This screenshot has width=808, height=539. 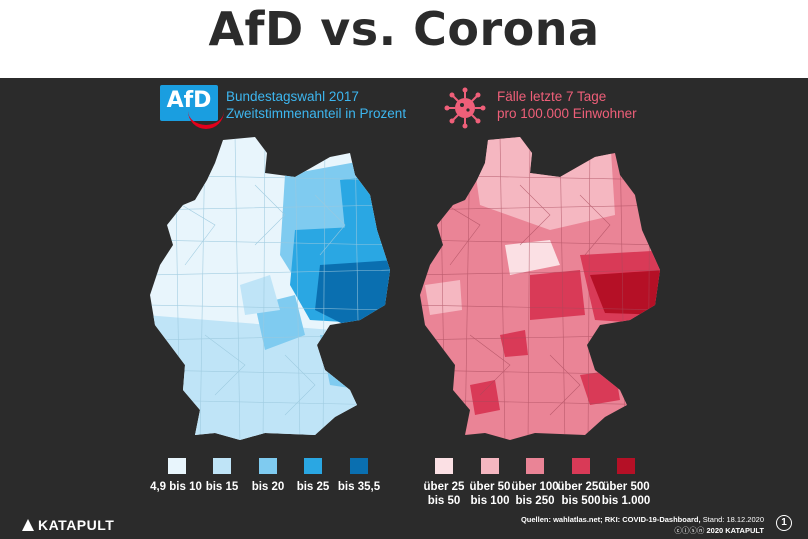 What do you see at coordinates (490, 487) in the screenshot?
I see `corona-legend-label-2-line1: über 50` at bounding box center [490, 487].